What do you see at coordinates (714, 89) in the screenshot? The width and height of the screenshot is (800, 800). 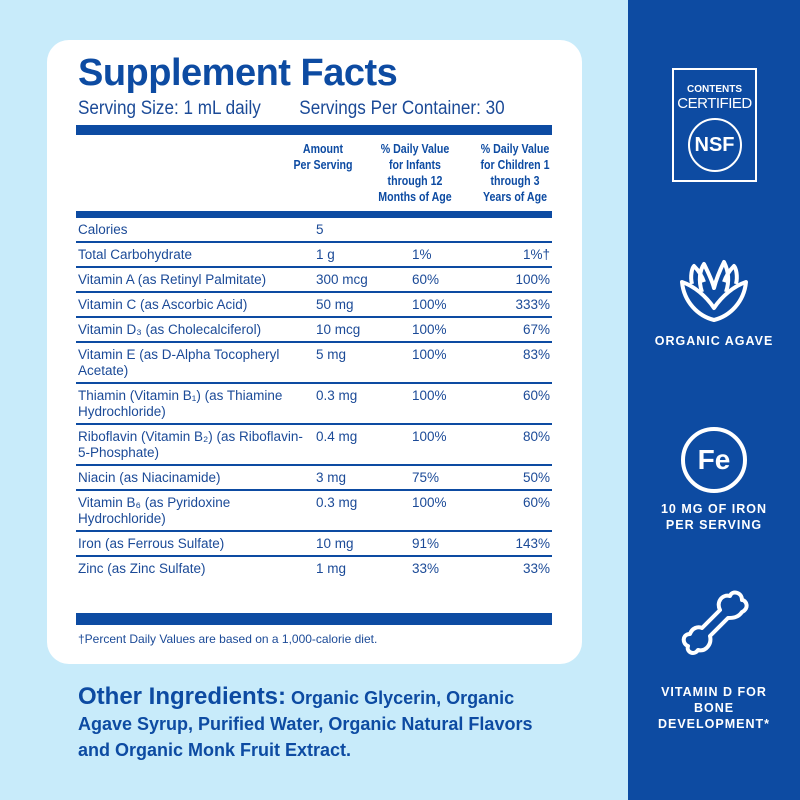 I see `nsf-contents-text: CONTENTS` at bounding box center [714, 89].